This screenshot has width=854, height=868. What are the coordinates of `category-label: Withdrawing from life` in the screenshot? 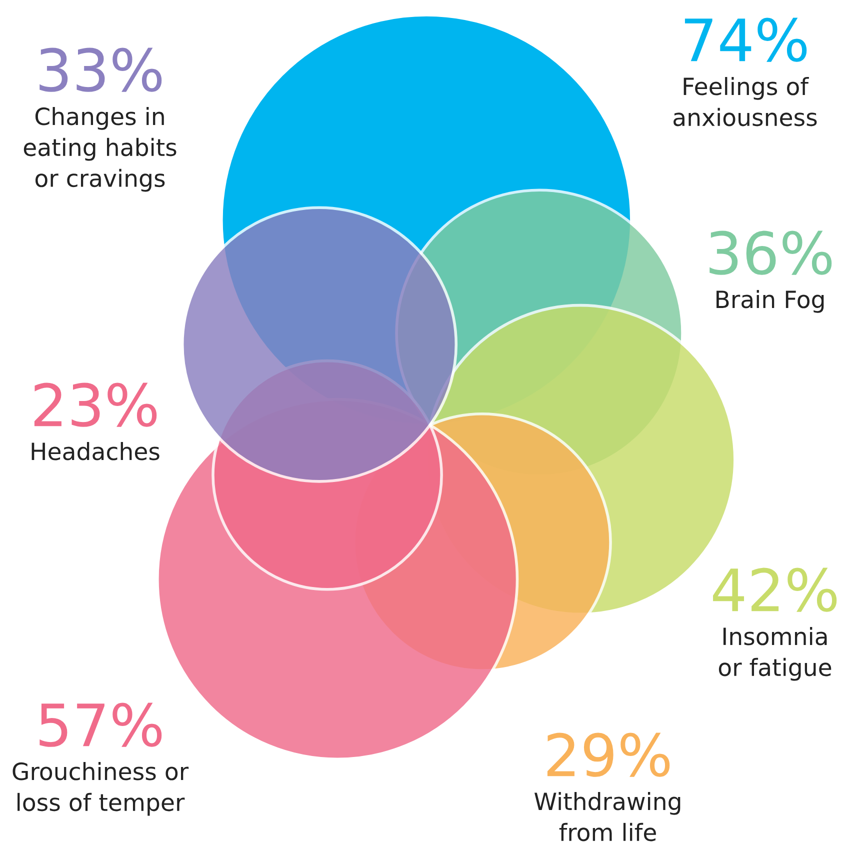 It's located at (607, 817).